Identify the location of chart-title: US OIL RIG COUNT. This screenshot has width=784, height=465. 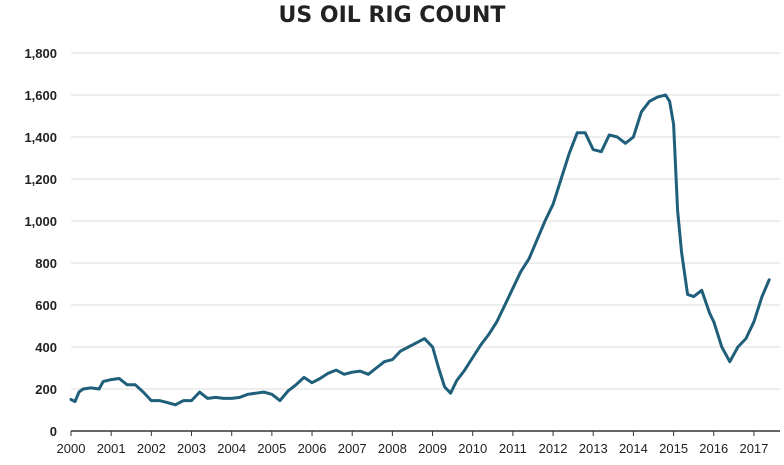
(392, 15).